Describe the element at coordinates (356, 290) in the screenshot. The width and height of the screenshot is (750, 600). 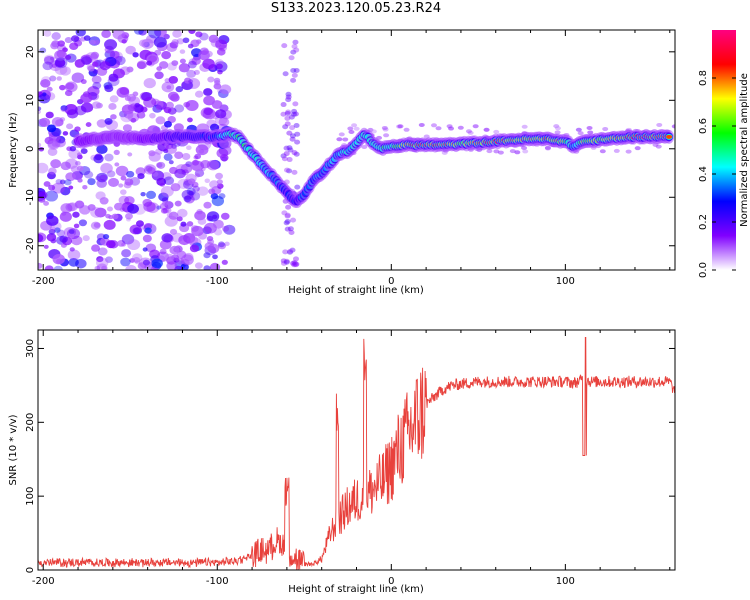
I see `spectrogram-x-axis-label: Height of straight line (km)` at that location.